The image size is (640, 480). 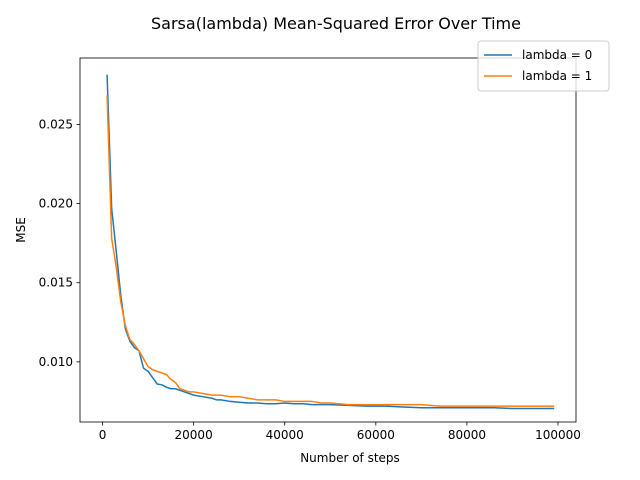 What do you see at coordinates (467, 435) in the screenshot?
I see `x-tick-label: 80000` at bounding box center [467, 435].